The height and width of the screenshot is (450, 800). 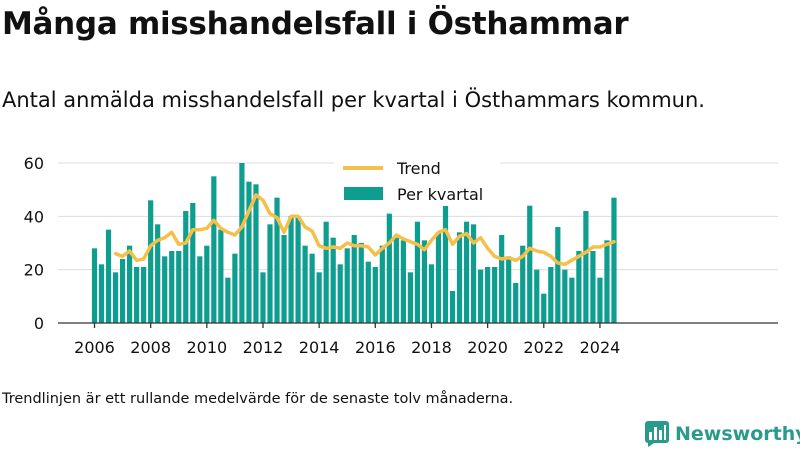 I want to click on legend-bar-label: Per kvartal, so click(x=440, y=194).